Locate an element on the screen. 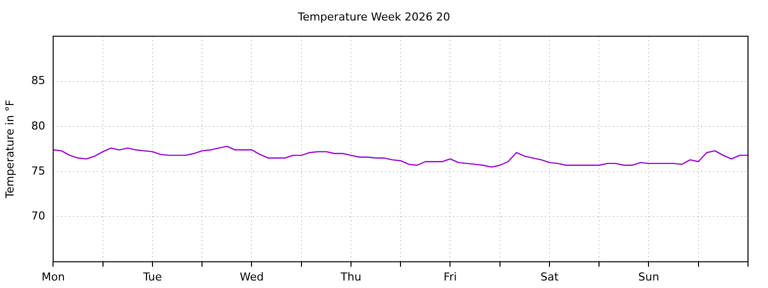 The height and width of the screenshot is (288, 768). y-tick-label: 70 is located at coordinates (38, 216).